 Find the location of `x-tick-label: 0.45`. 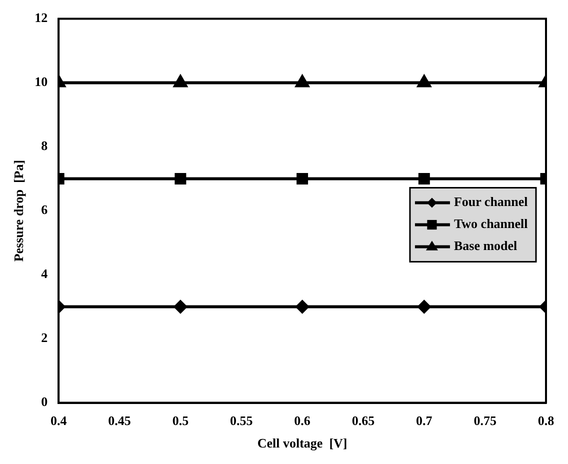

x-tick-label: 0.45 is located at coordinates (120, 420).